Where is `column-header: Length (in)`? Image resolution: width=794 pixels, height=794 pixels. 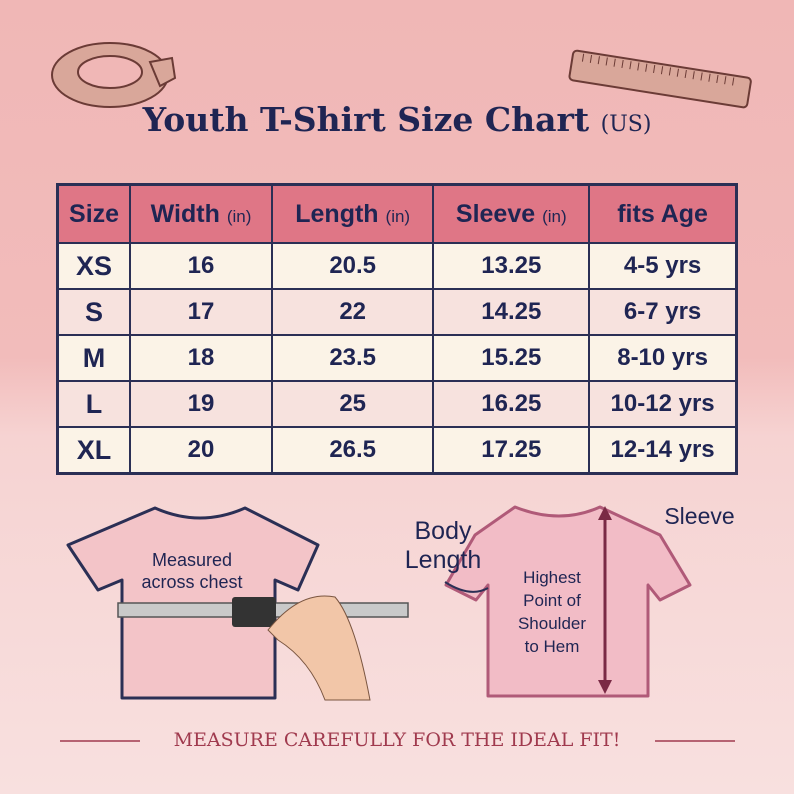
column-header: Length (in) is located at coordinates (352, 213).